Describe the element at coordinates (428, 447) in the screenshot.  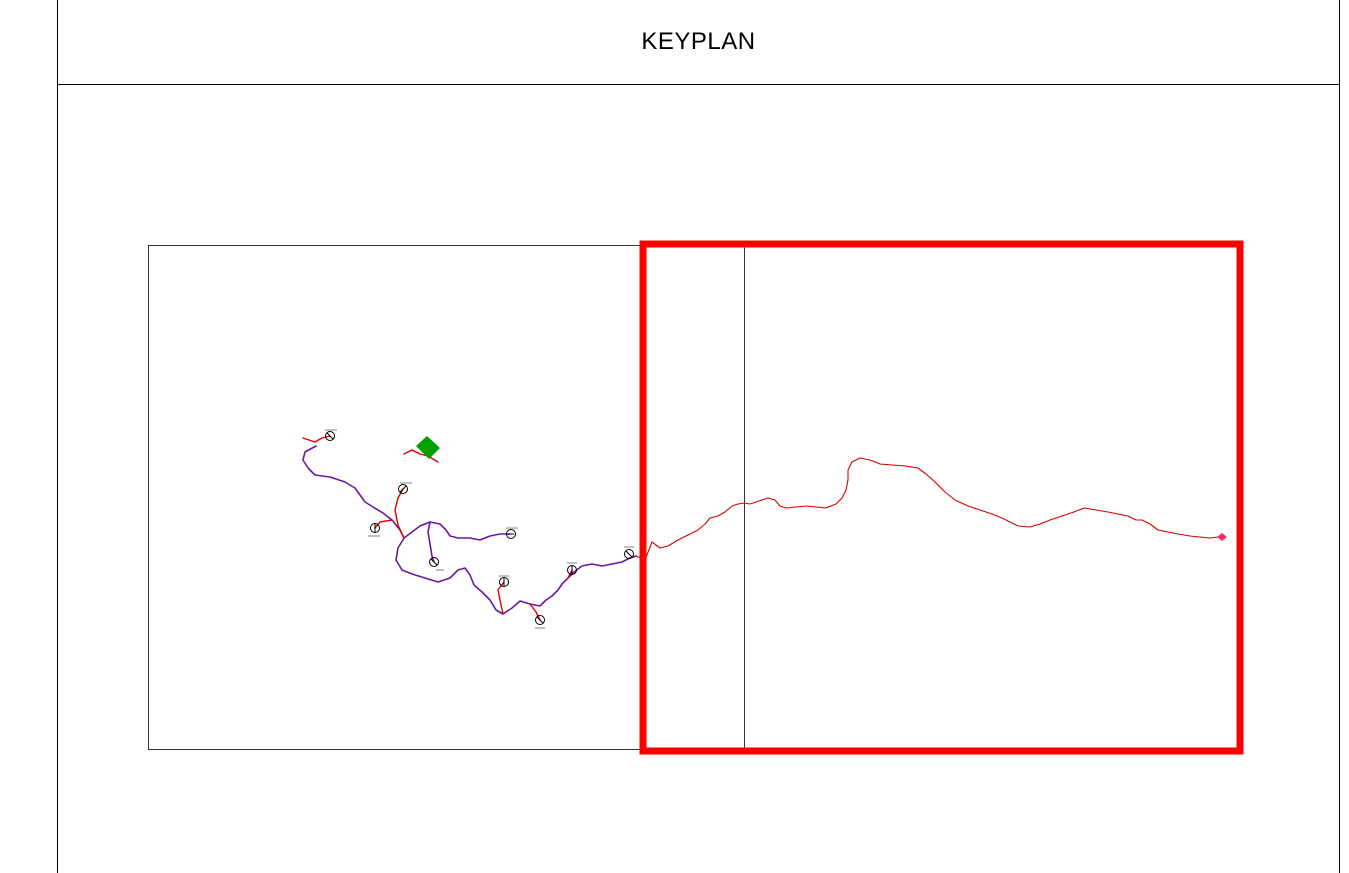
I see `site-marker` at that location.